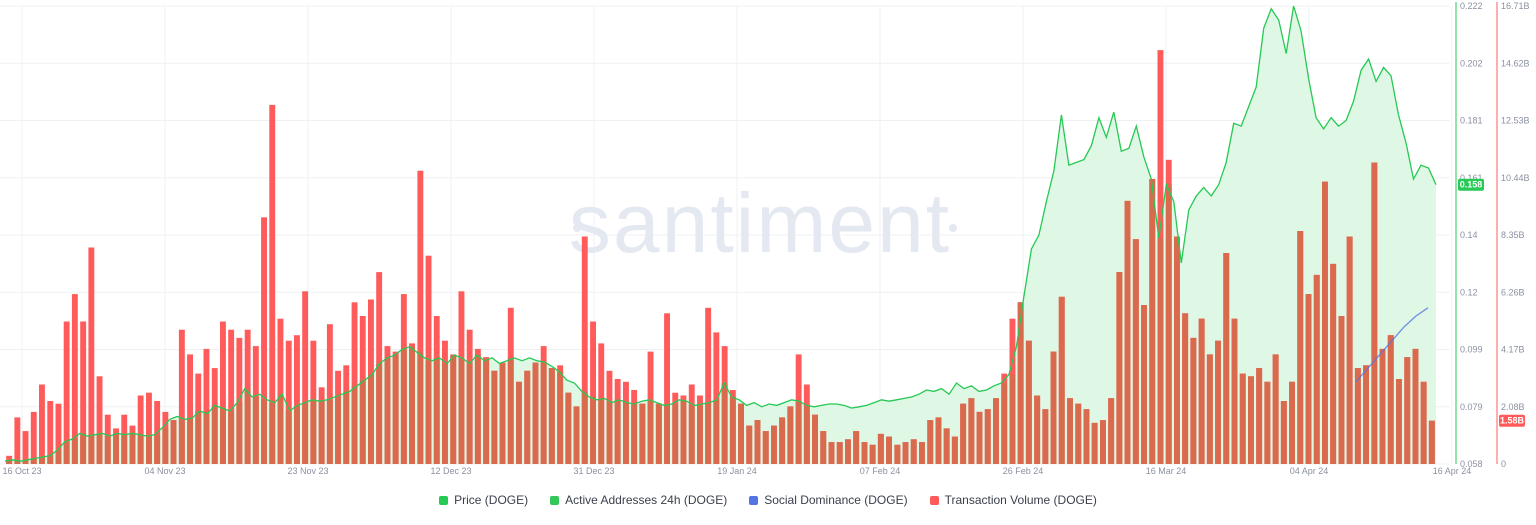  I want to click on watermark-dot-left, so click(577, 228).